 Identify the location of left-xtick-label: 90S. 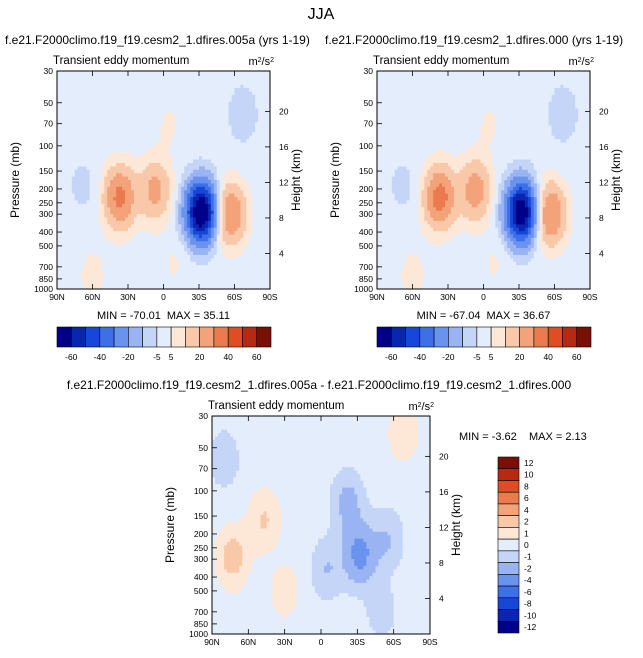
(269, 297).